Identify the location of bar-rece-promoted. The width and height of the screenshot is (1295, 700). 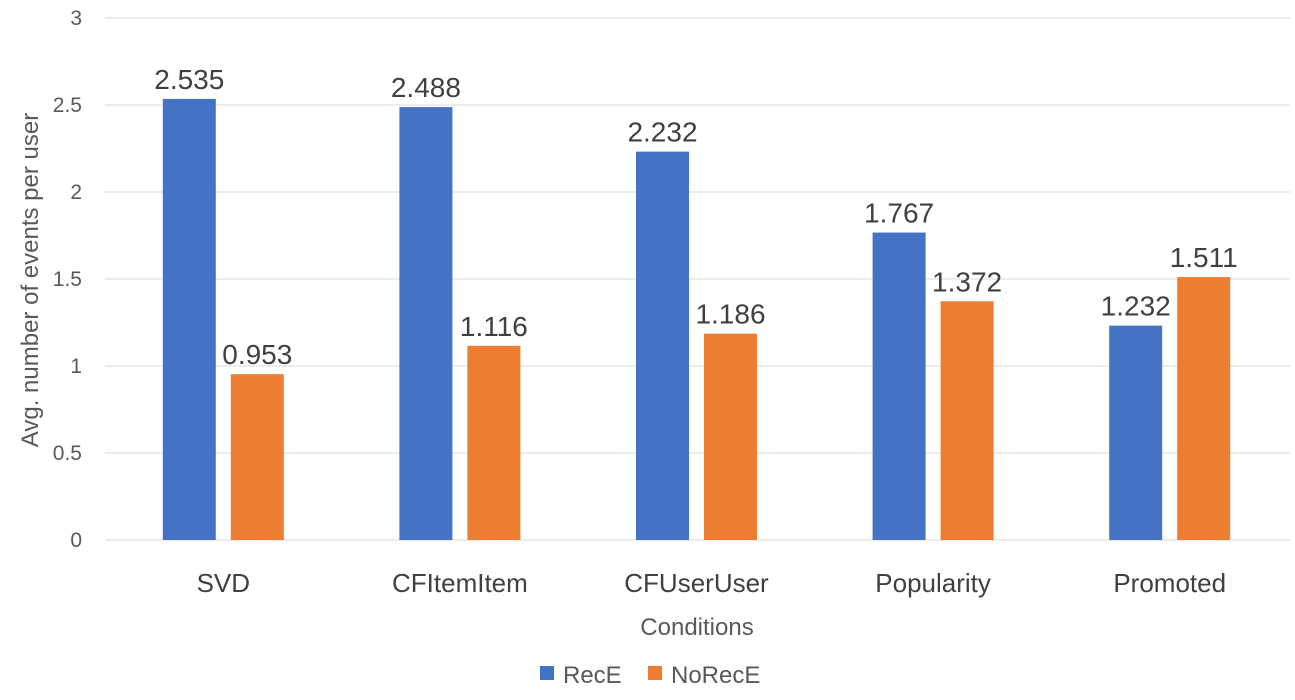
(1136, 432).